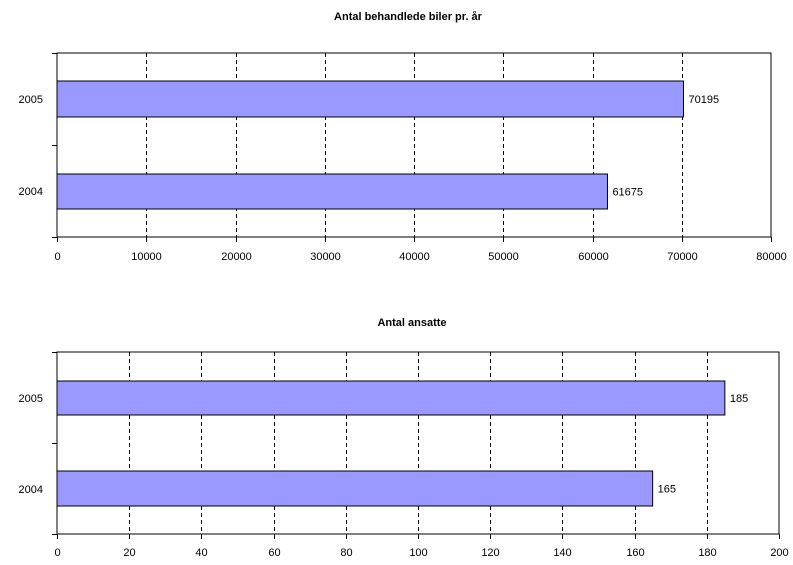  What do you see at coordinates (703, 100) in the screenshot?
I see `data-label: 70195` at bounding box center [703, 100].